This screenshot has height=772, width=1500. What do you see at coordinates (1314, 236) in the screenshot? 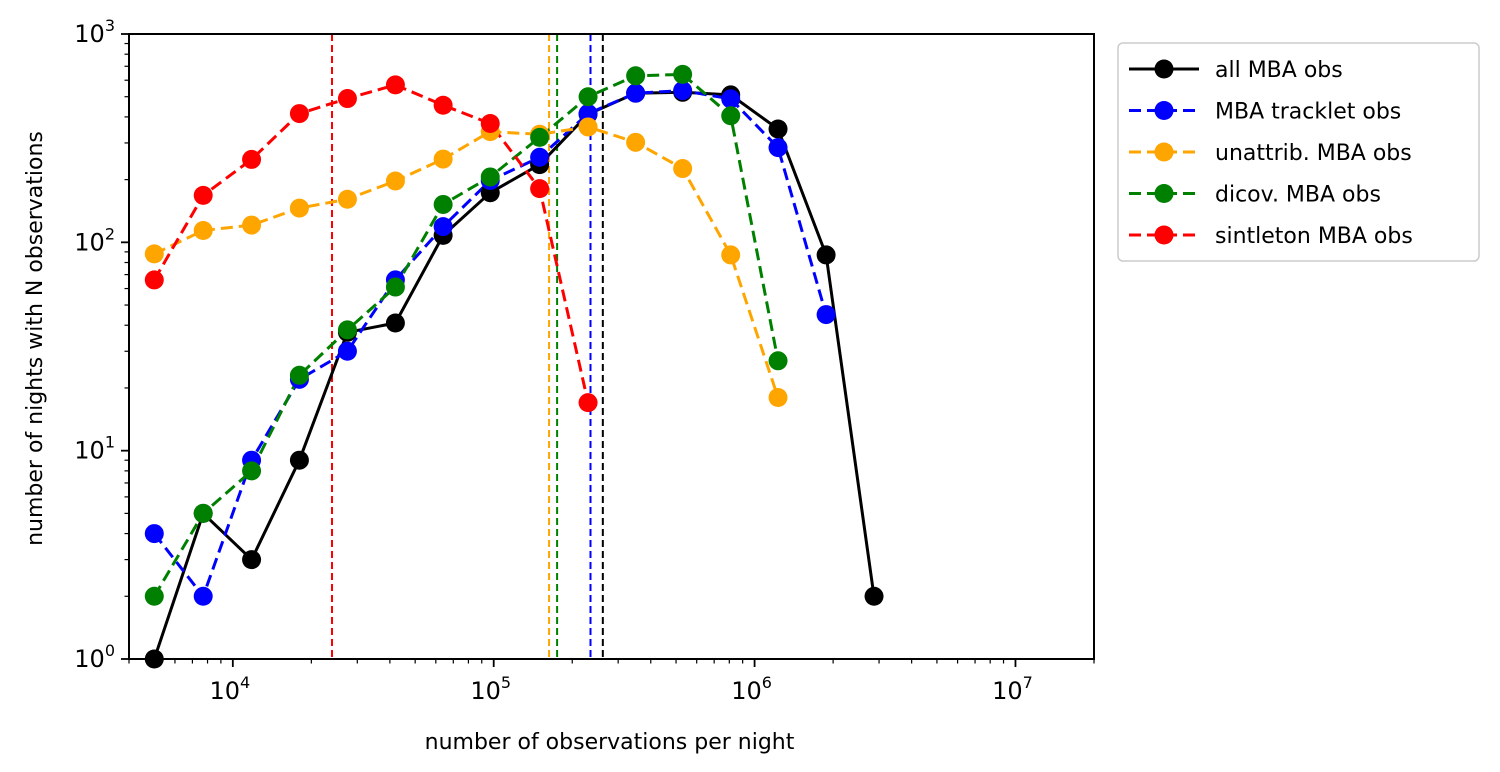
I see `legend-label-4: sintleton MBA obs` at bounding box center [1314, 236].